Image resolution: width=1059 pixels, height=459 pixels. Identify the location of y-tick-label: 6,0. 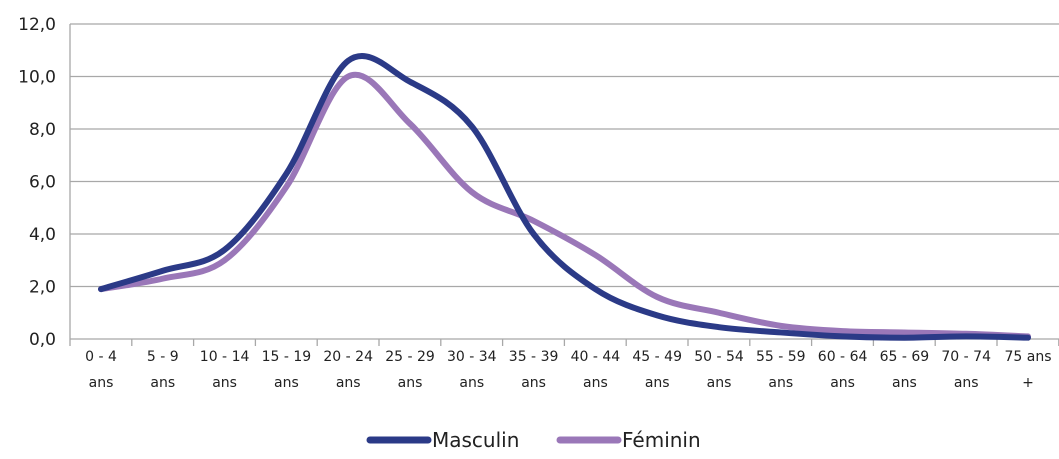
(42, 183).